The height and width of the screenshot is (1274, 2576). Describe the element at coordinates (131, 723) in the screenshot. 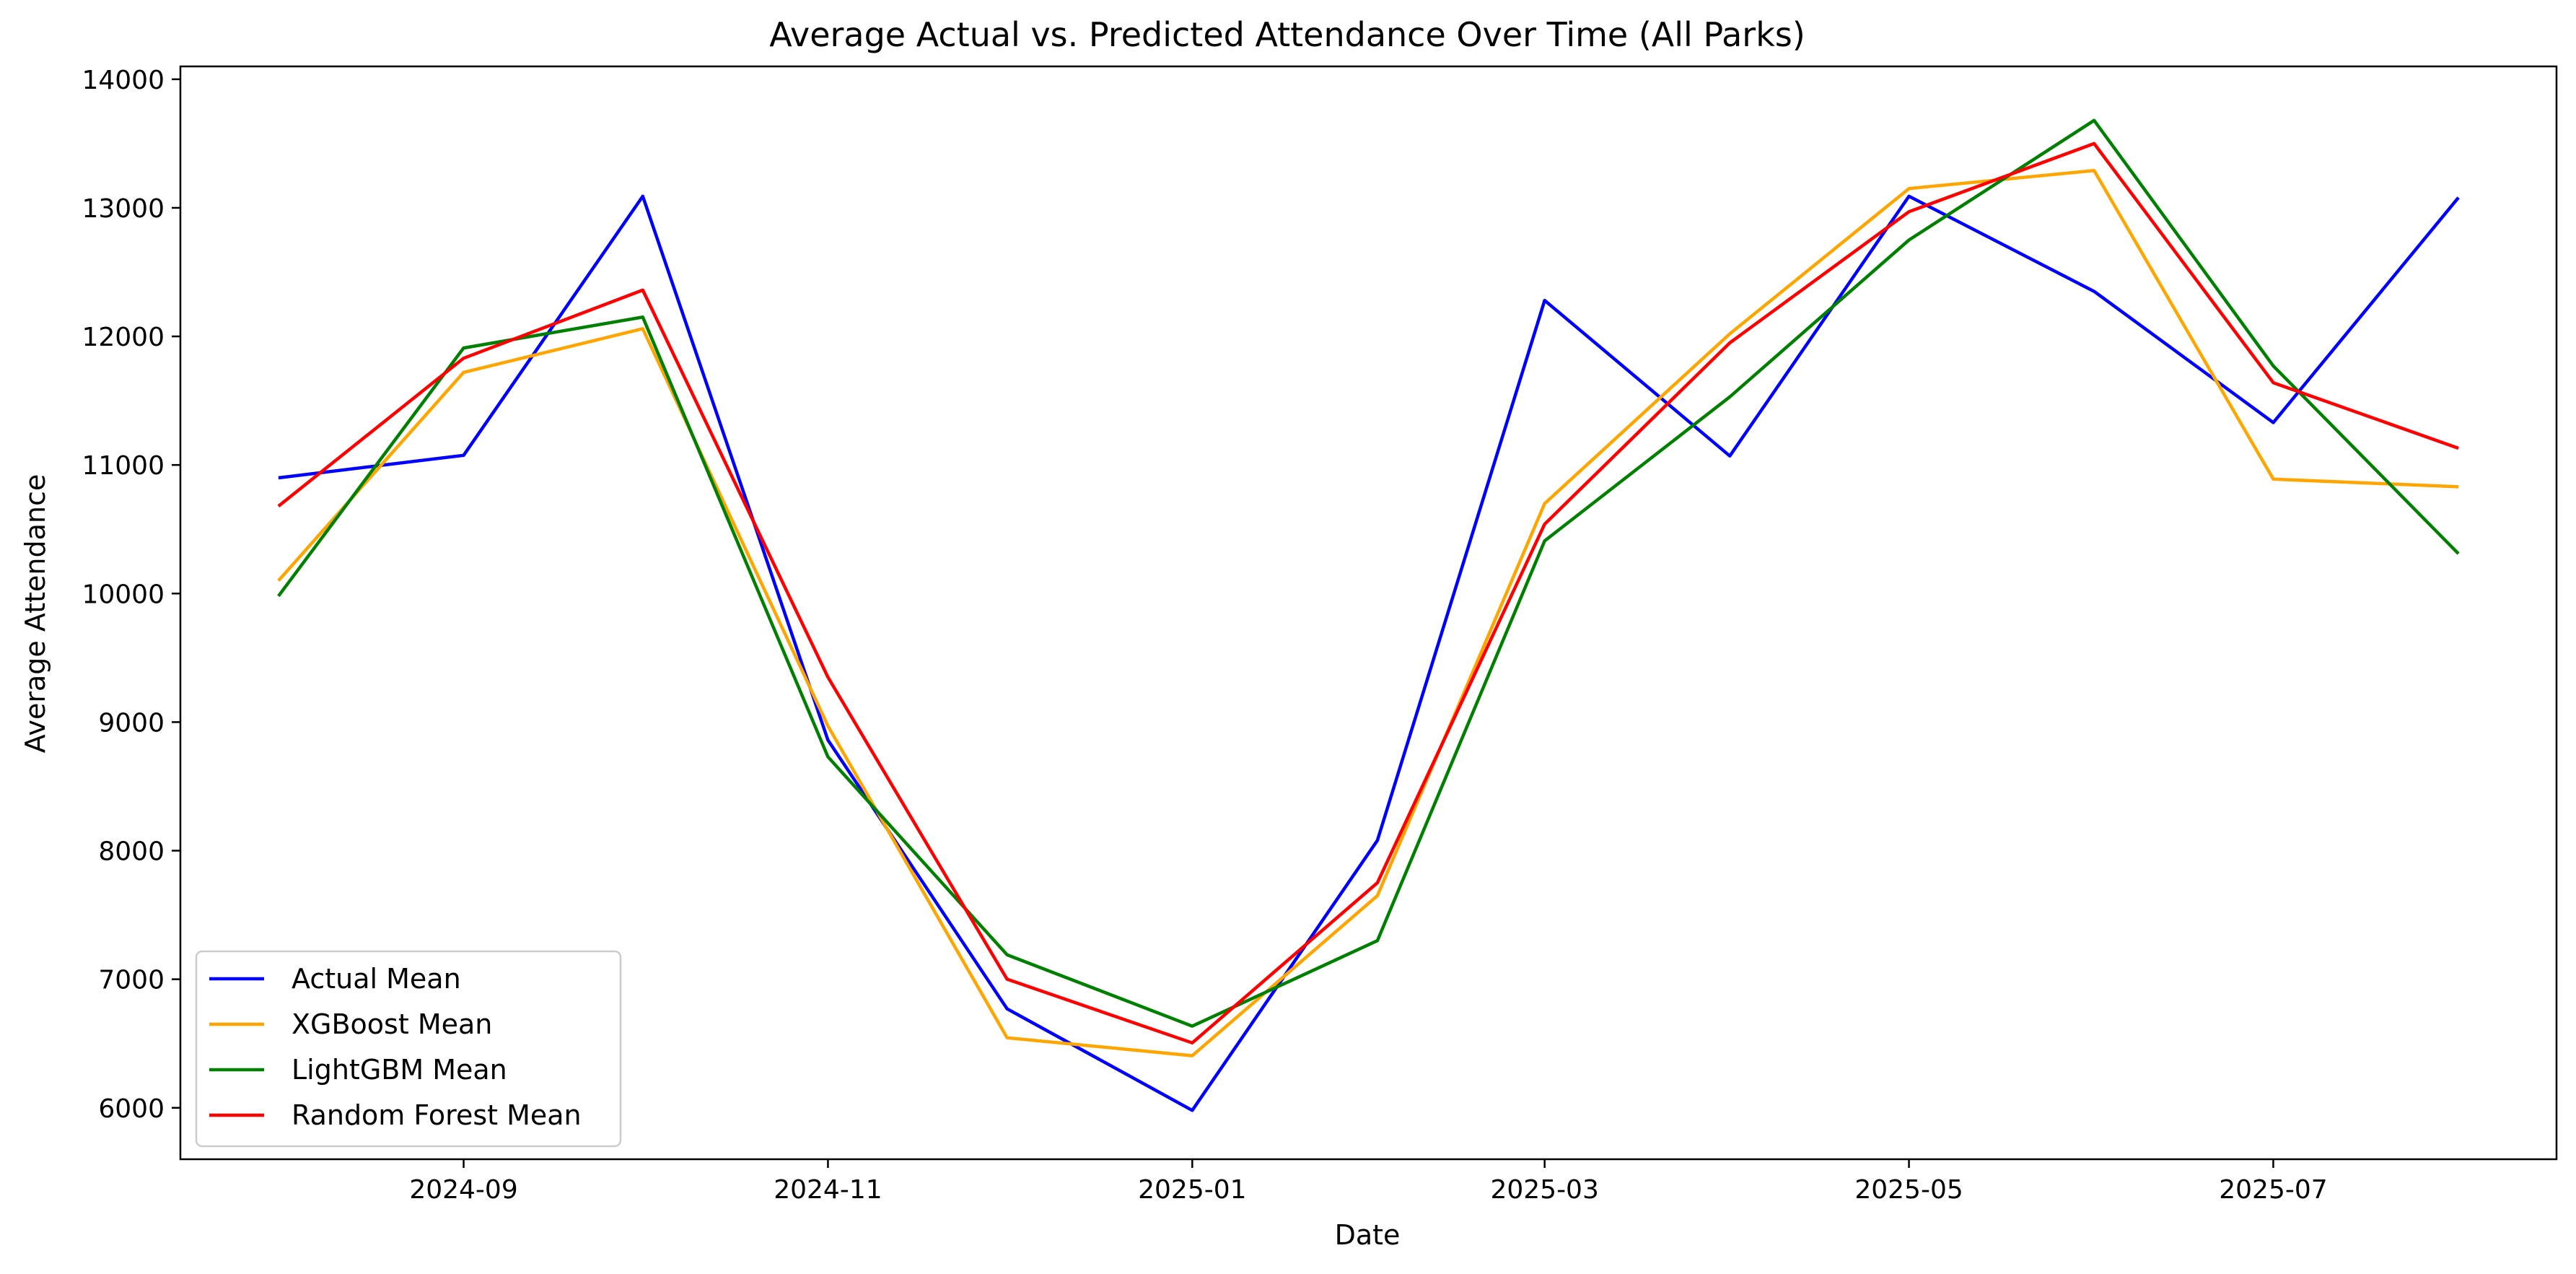

I see `y-tick-label: 9000` at that location.